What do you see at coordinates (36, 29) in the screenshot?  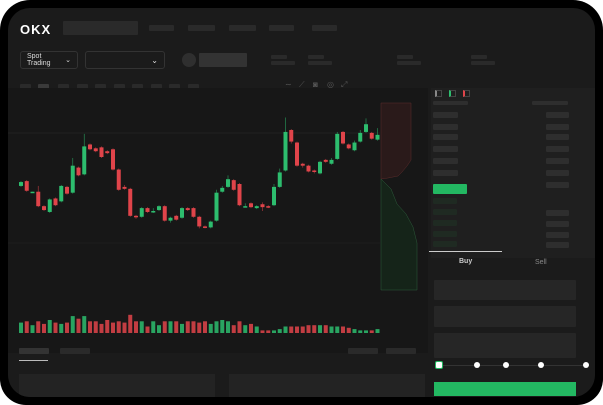 I see `okx-logo: OKX` at bounding box center [36, 29].